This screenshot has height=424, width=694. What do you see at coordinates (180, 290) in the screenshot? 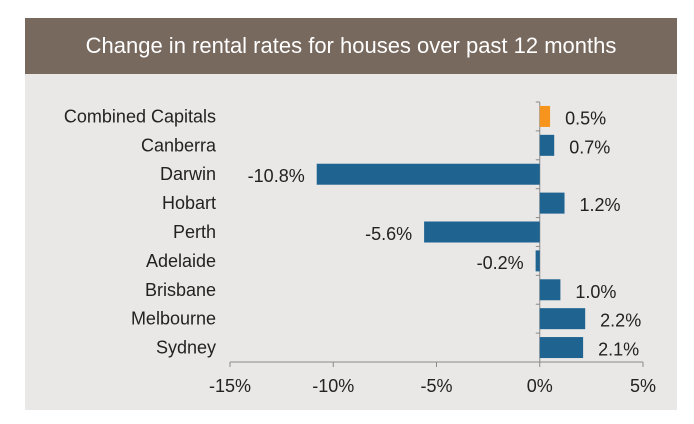
I see `category-label: Brisbane` at bounding box center [180, 290].